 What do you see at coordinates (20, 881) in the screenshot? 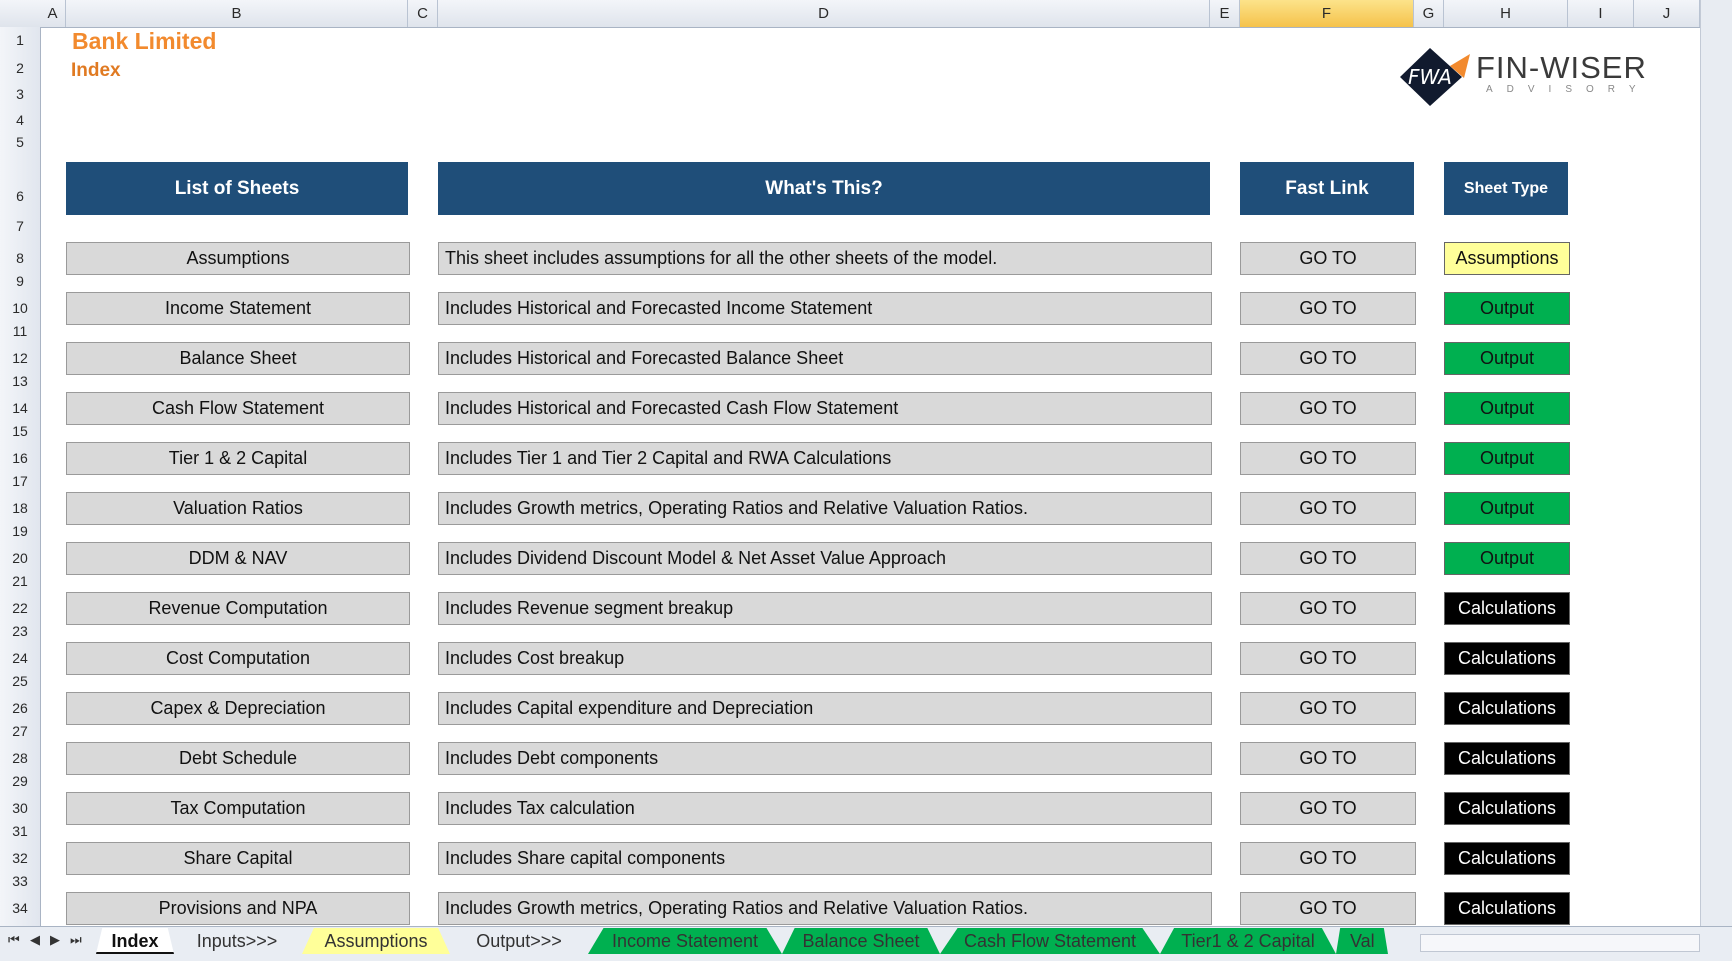
I see `row-header-33: 33` at bounding box center [20, 881].